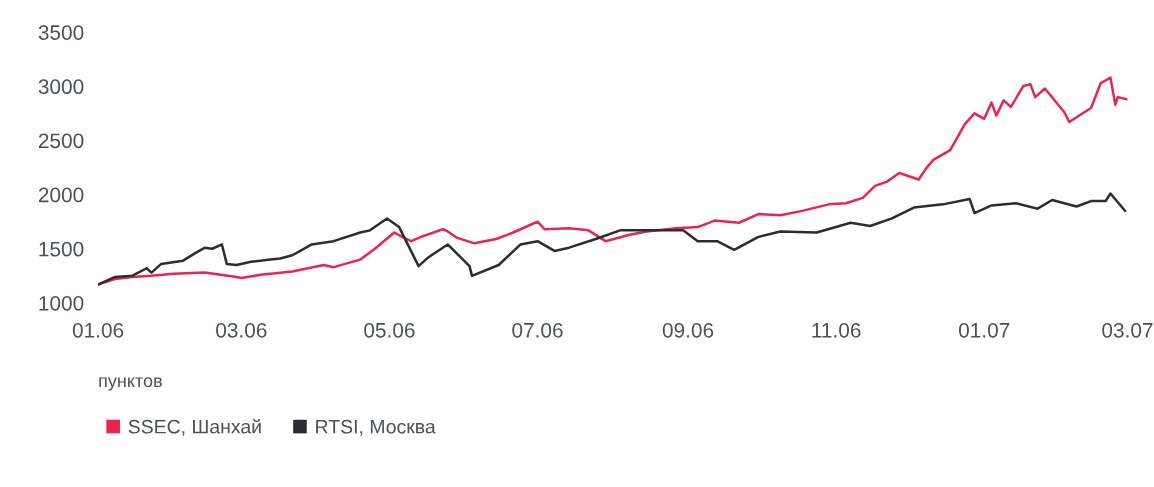 This screenshot has height=487, width=1154. What do you see at coordinates (1127, 330) in the screenshot?
I see `x-tick-label: 03.07` at bounding box center [1127, 330].